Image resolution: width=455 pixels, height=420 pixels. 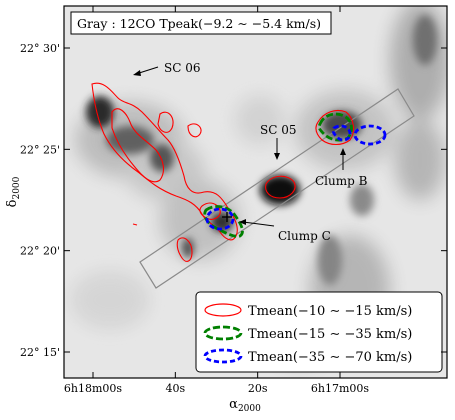 What do you see at coordinates (370, 135) in the screenshot?
I see `blue-contour-clumpb-east` at bounding box center [370, 135].